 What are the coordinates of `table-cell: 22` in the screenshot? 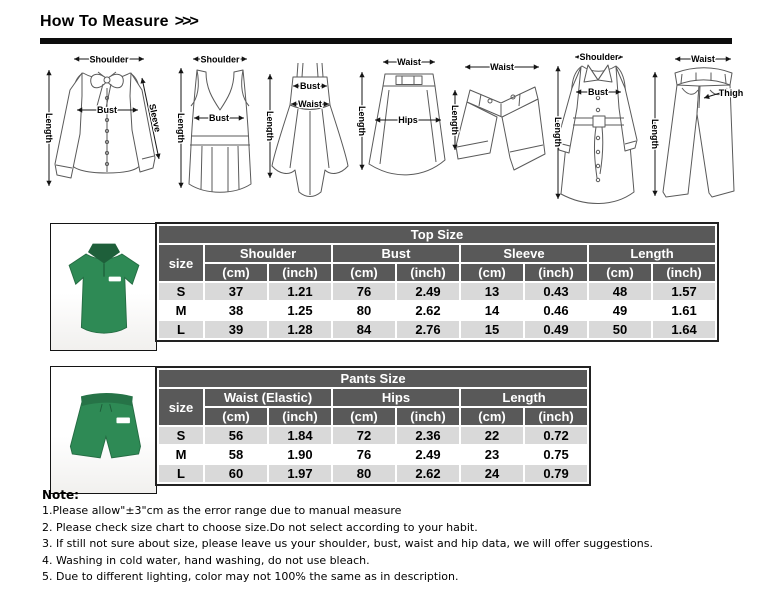 It's located at (492, 435).